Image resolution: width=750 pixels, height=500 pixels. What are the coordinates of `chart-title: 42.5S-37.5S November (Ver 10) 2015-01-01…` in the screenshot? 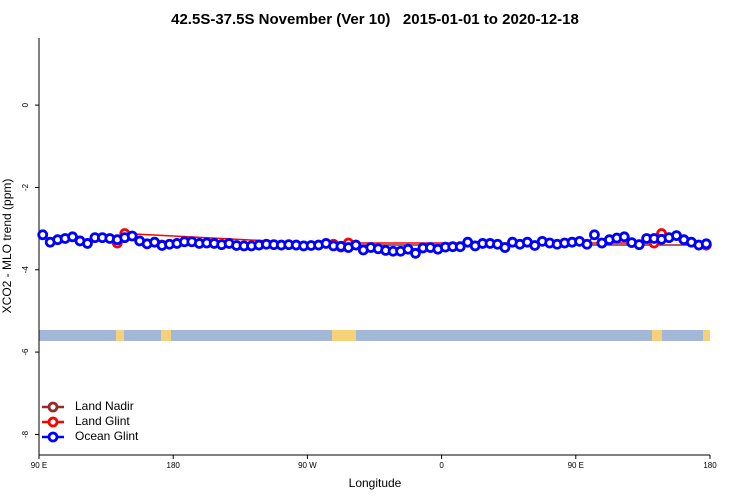 It's located at (375, 19).